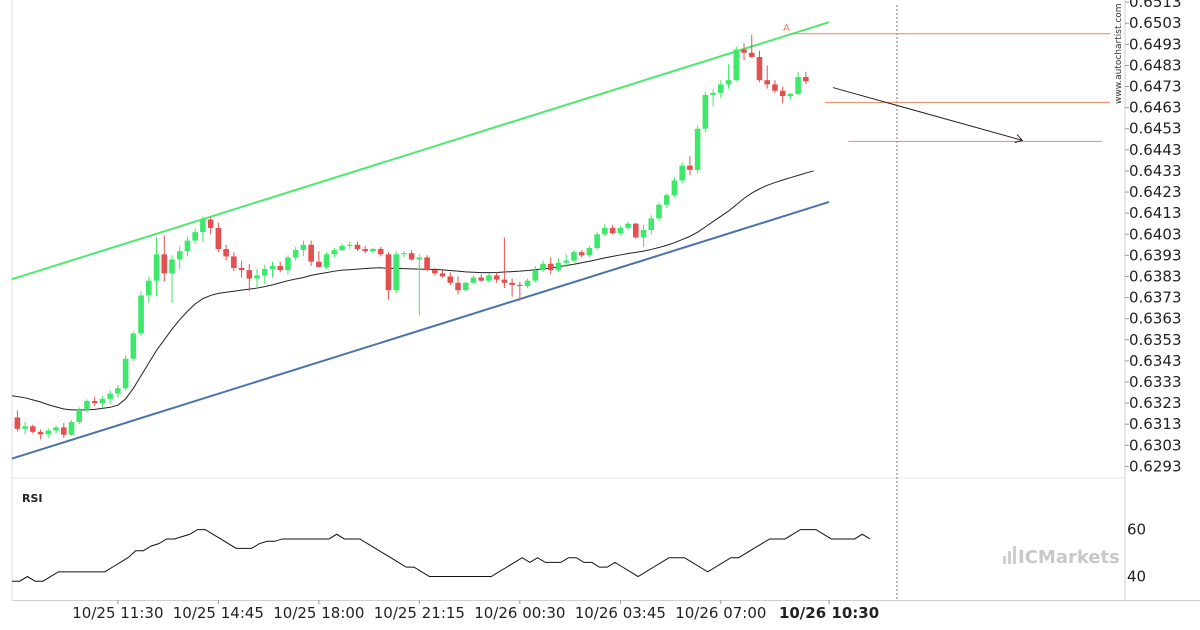 This screenshot has width=1200, height=630. I want to click on price-tick-label: 0.6353, so click(1155, 340).